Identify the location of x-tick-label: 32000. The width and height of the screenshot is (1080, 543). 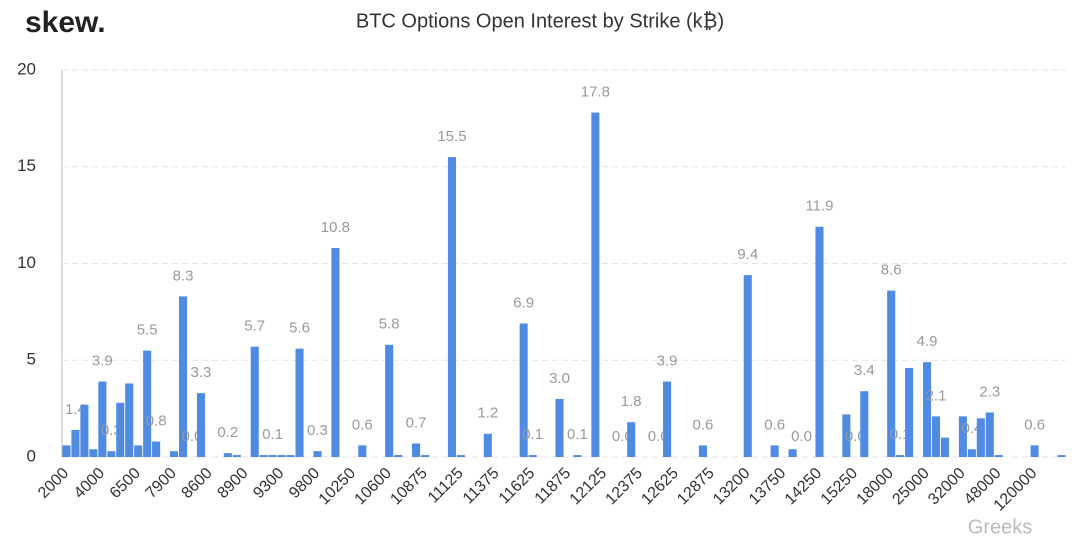
(947, 487).